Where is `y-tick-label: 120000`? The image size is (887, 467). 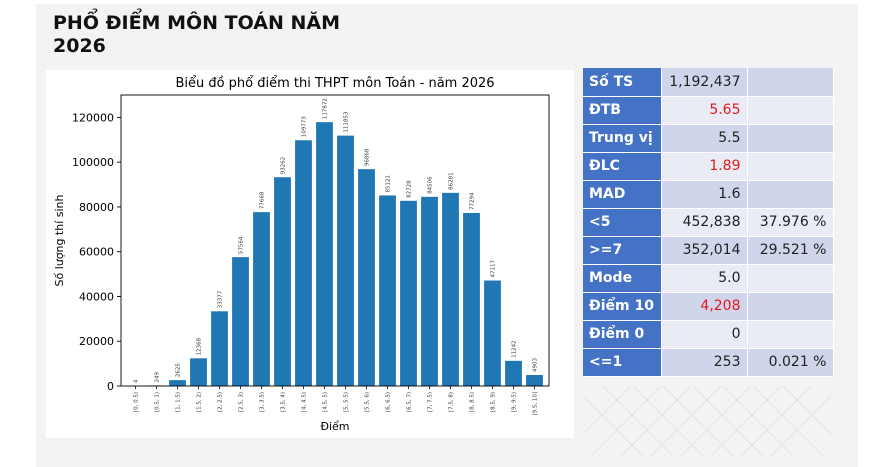
y-tick-label: 120000 is located at coordinates (93, 117).